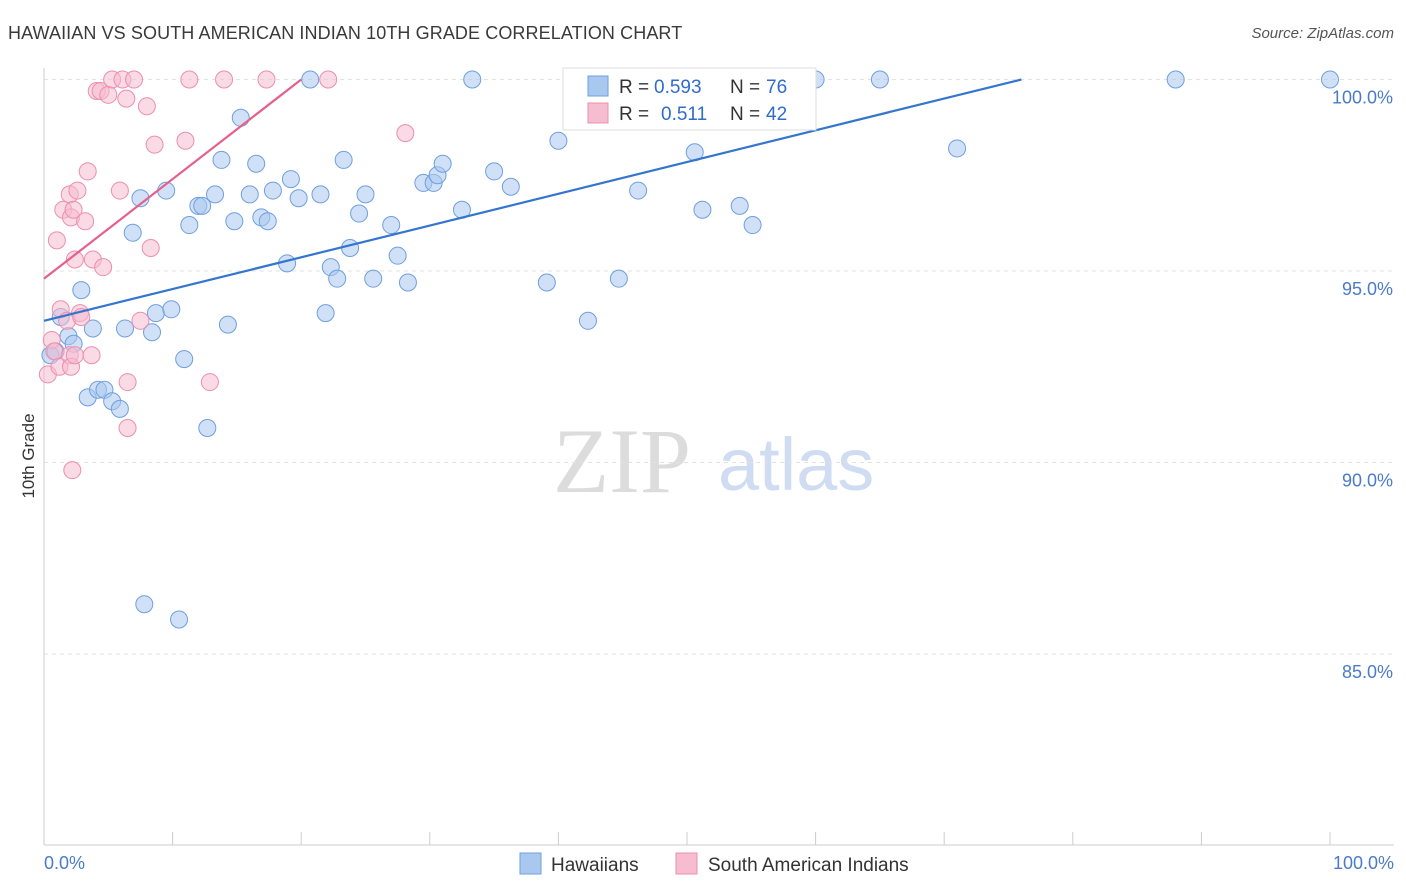 This screenshot has width=1406, height=892. Describe the element at coordinates (598, 113) in the screenshot. I see `legend-swatch-south-american-indians` at that location.